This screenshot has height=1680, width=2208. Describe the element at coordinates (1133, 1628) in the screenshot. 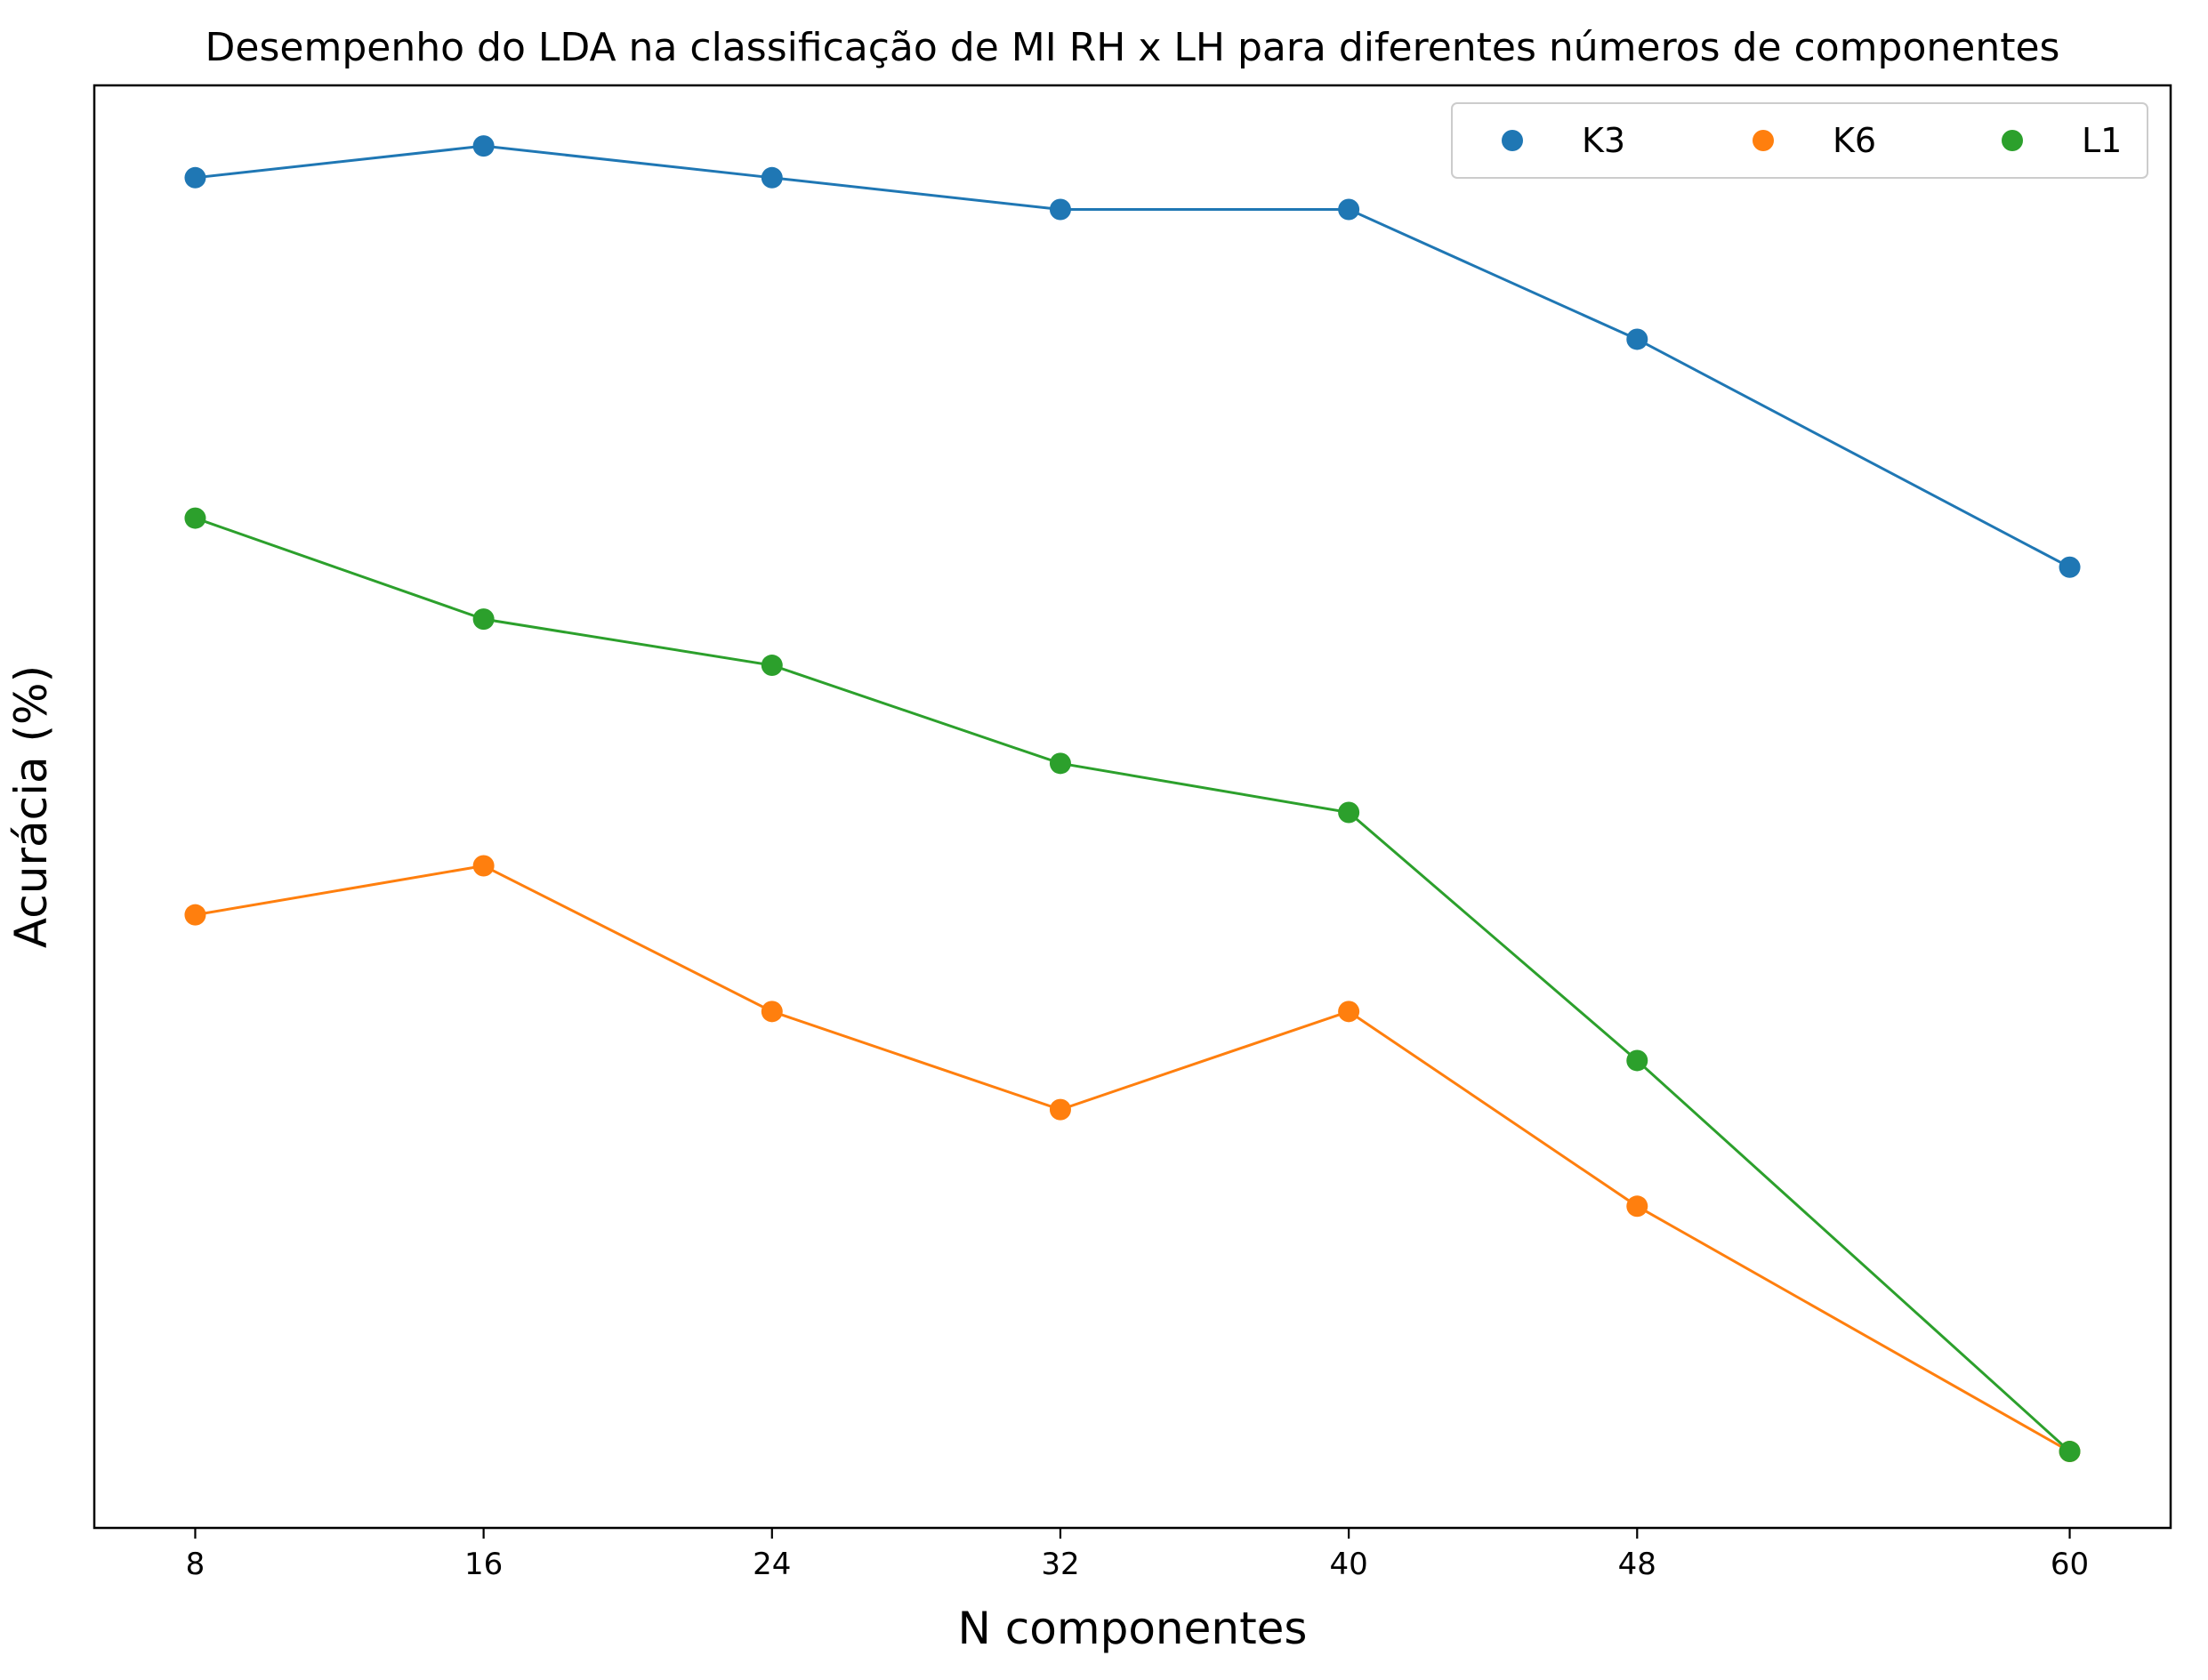

I see `x-axis-label: N componentes` at that location.